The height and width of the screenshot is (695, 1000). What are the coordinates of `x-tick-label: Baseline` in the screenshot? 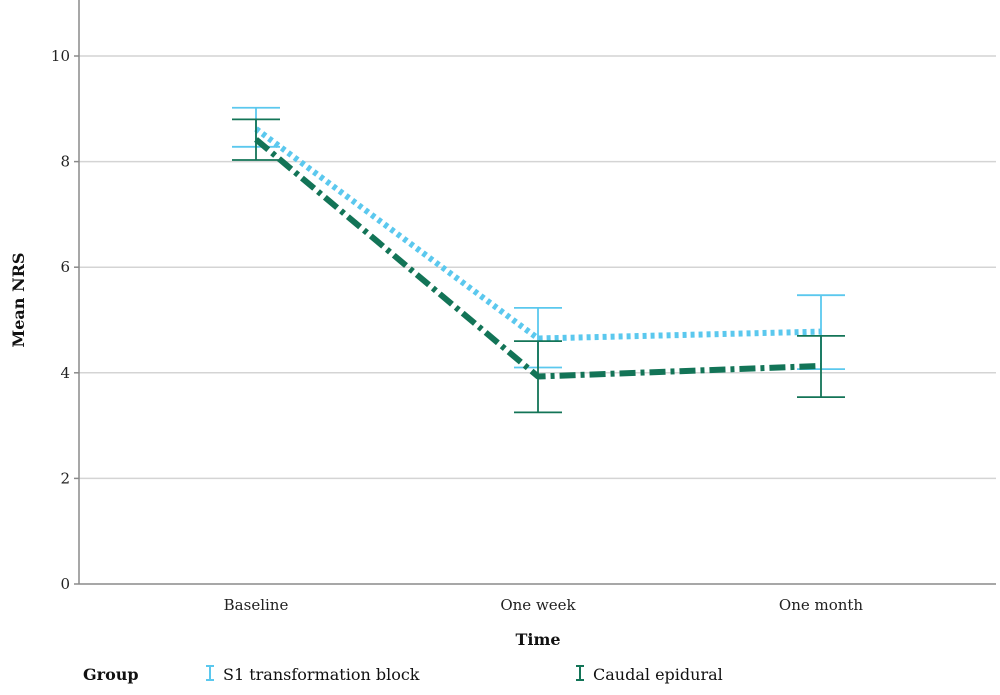 It's located at (256, 605).